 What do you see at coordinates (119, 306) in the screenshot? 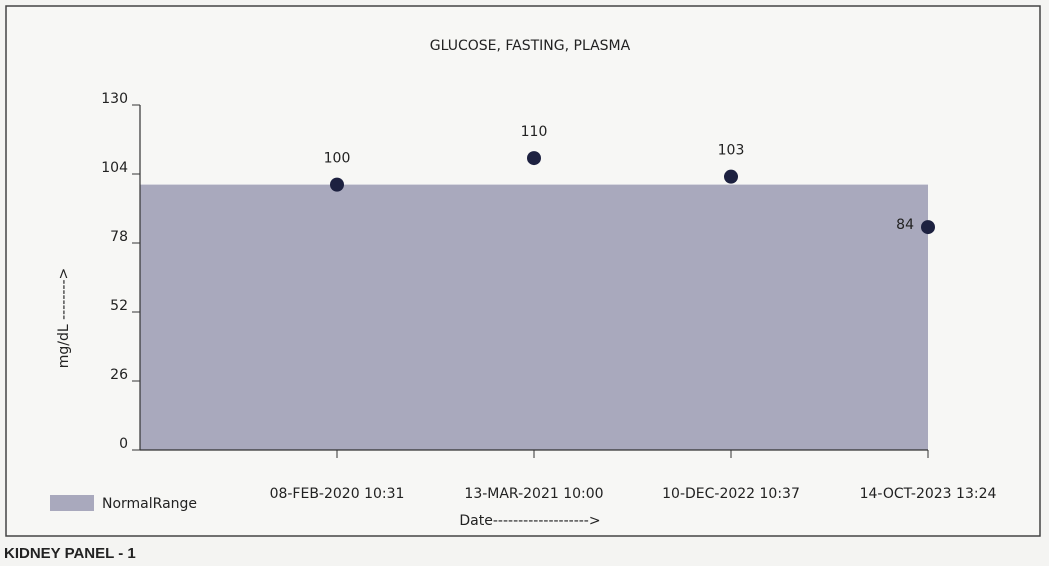
I see `y-tick-label: 52` at bounding box center [119, 306].